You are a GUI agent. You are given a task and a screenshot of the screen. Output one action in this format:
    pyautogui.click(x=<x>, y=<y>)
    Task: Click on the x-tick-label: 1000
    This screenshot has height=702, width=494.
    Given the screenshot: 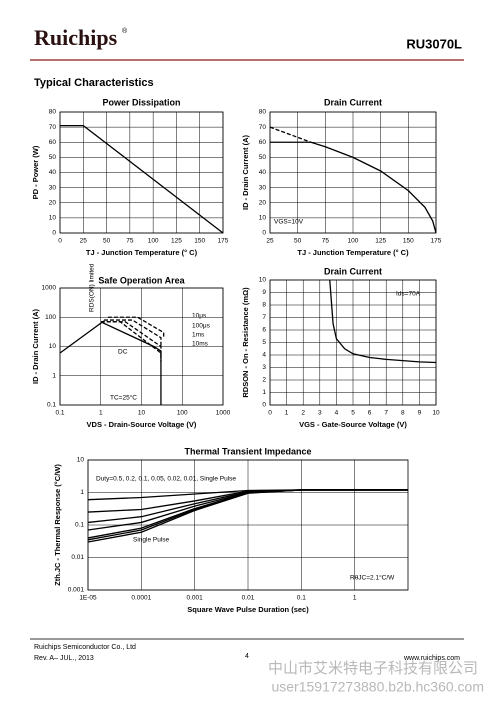 What is the action you would take?
    pyautogui.click(x=223, y=413)
    